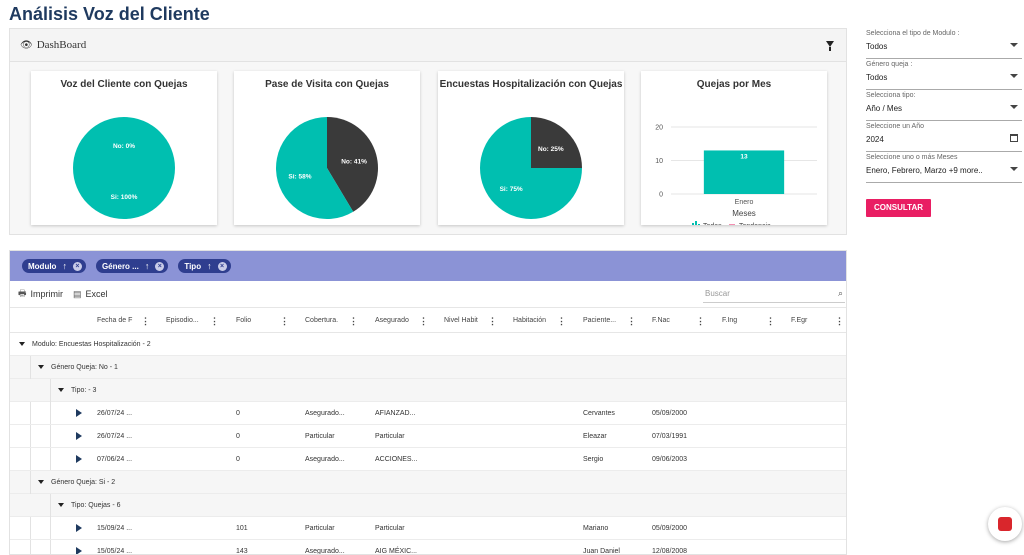  Describe the element at coordinates (47, 294) in the screenshot. I see `print-label: Imprimir` at that location.